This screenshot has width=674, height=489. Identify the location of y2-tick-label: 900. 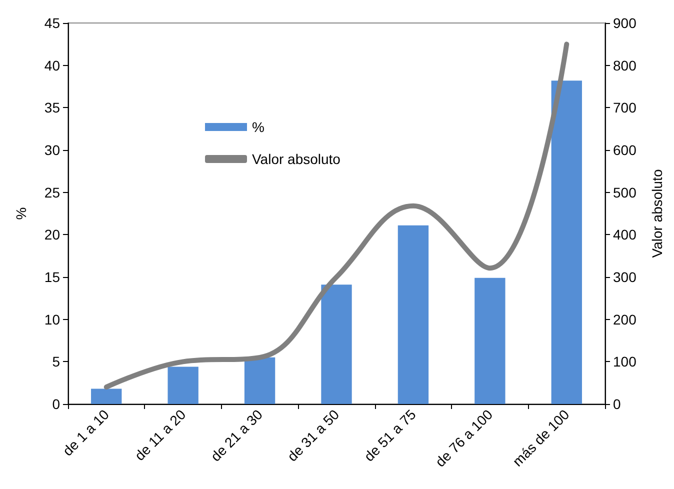
(625, 23).